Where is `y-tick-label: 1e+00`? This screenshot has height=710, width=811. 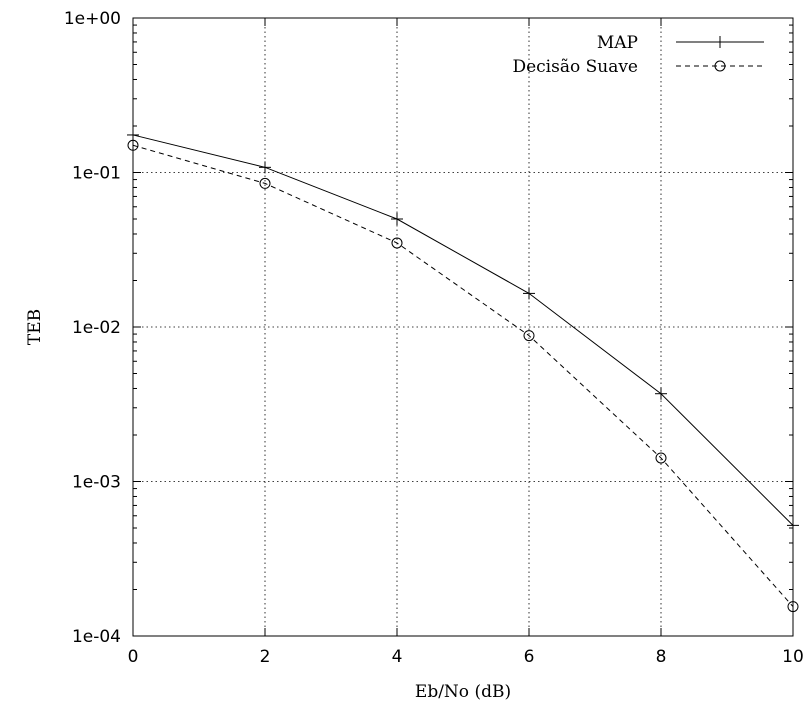 y-tick-label: 1e+00 is located at coordinates (92, 19).